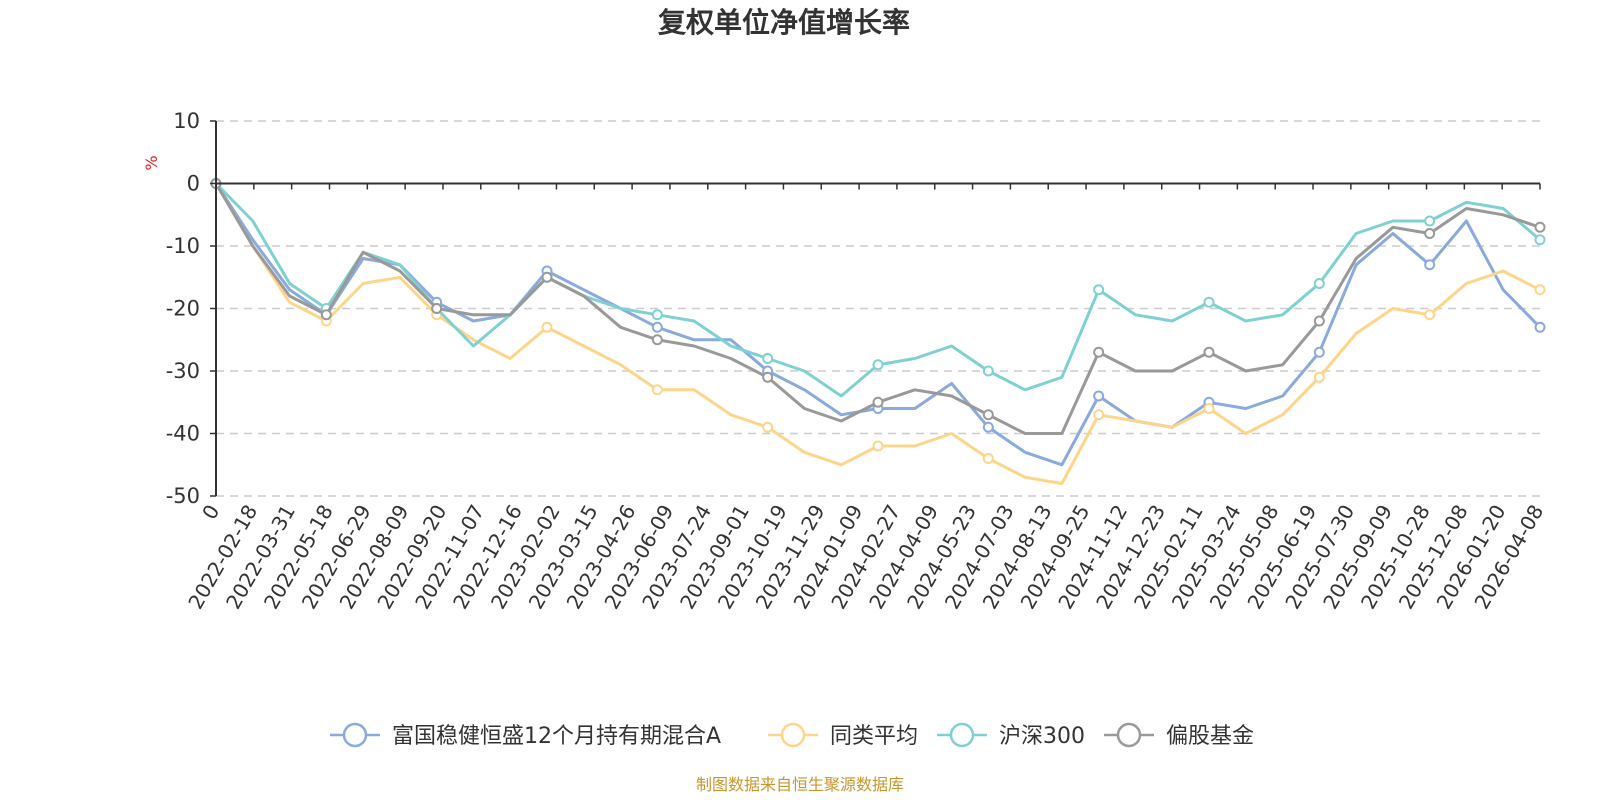  Describe the element at coordinates (183, 371) in the screenshot. I see `y-tick-label: -30` at that location.